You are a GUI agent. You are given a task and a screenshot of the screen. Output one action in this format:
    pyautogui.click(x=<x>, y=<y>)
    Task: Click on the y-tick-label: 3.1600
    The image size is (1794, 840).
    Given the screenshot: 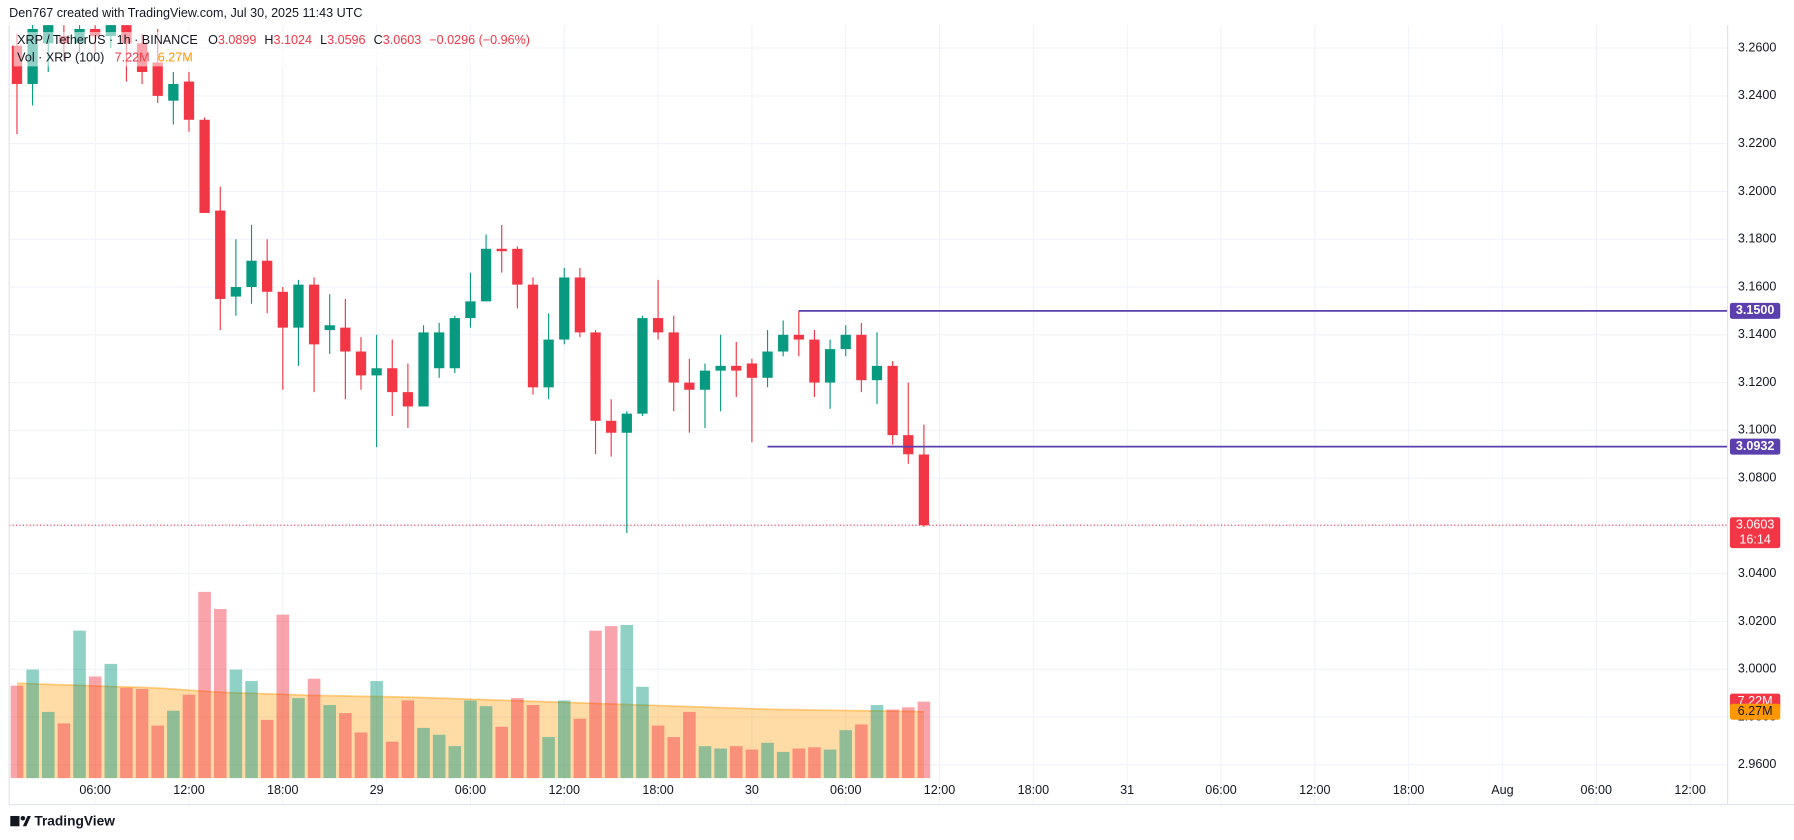 What is the action you would take?
    pyautogui.click(x=1757, y=286)
    